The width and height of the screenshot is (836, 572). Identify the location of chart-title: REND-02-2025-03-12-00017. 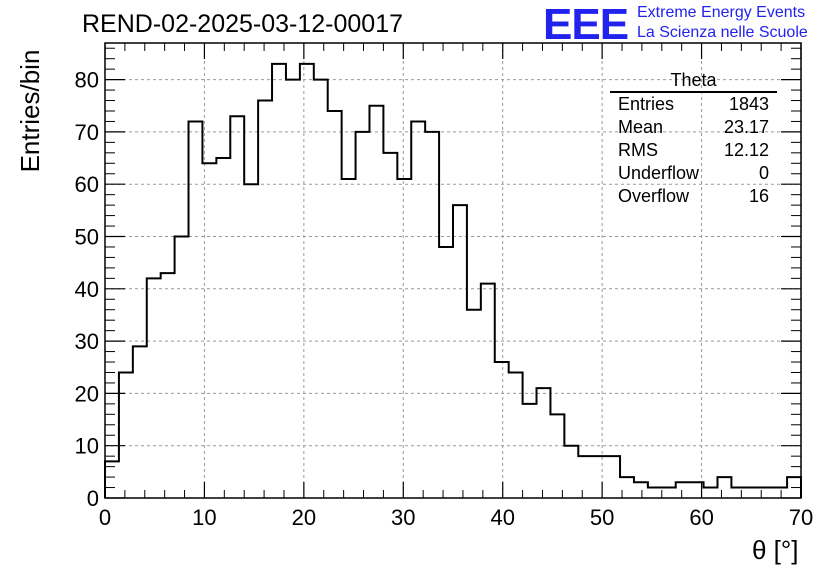
(243, 24).